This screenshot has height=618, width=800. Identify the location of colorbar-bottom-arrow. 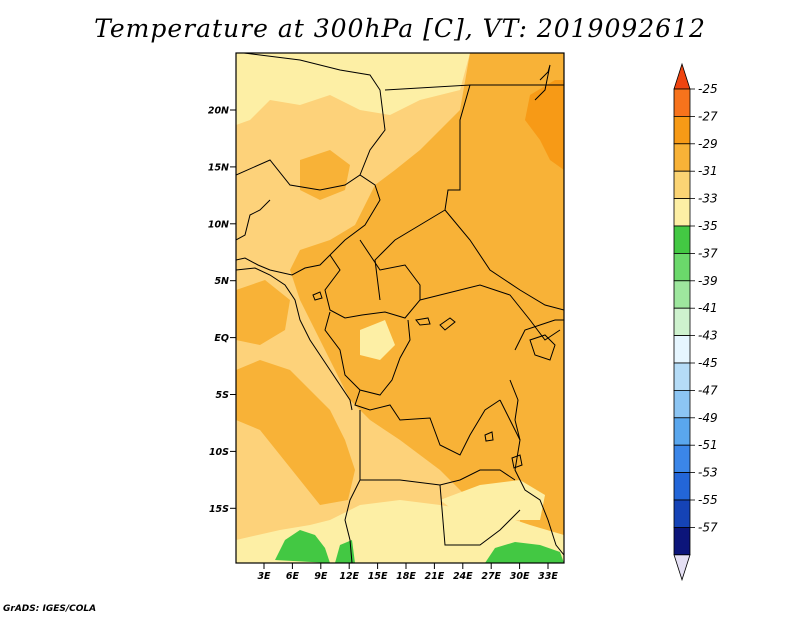
(682, 568).